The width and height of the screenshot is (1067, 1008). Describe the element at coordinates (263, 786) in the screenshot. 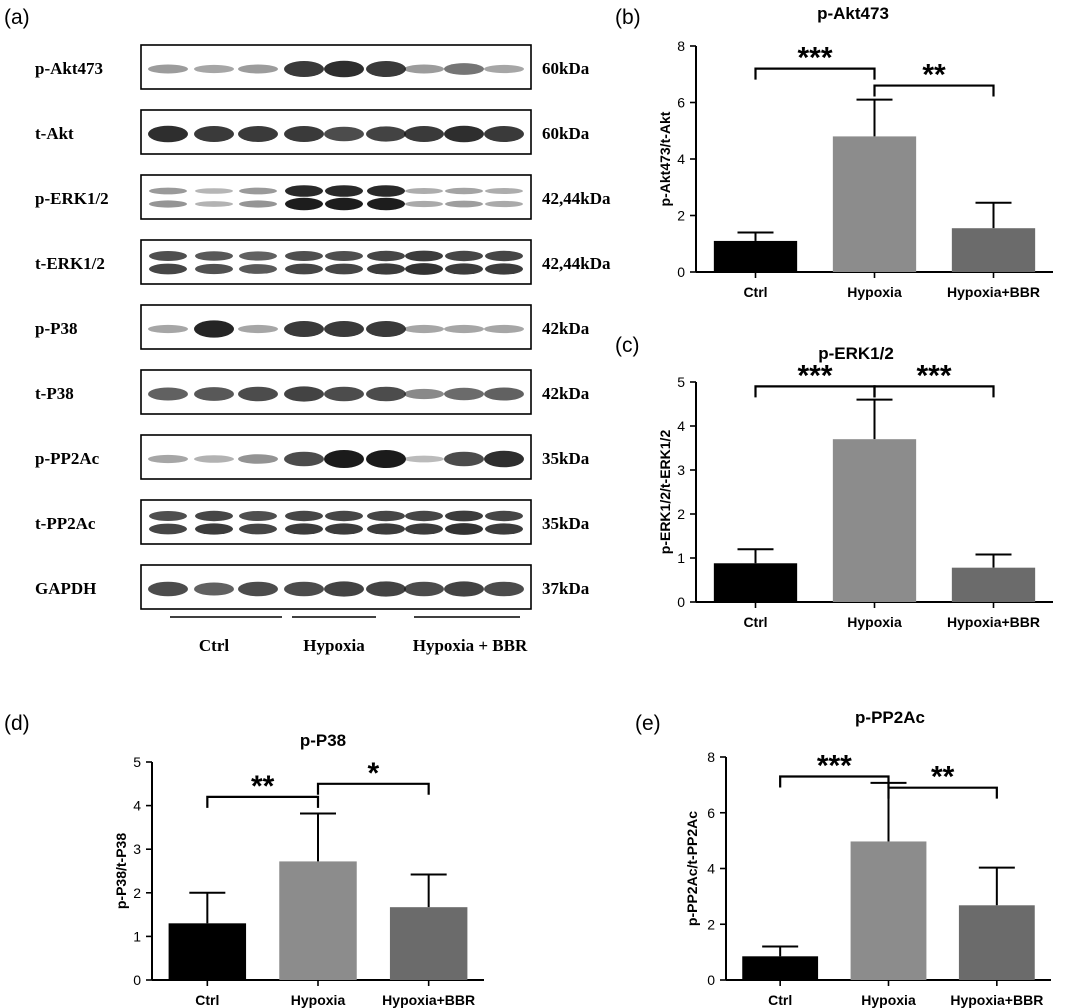

I see `significance-stars: **` at that location.